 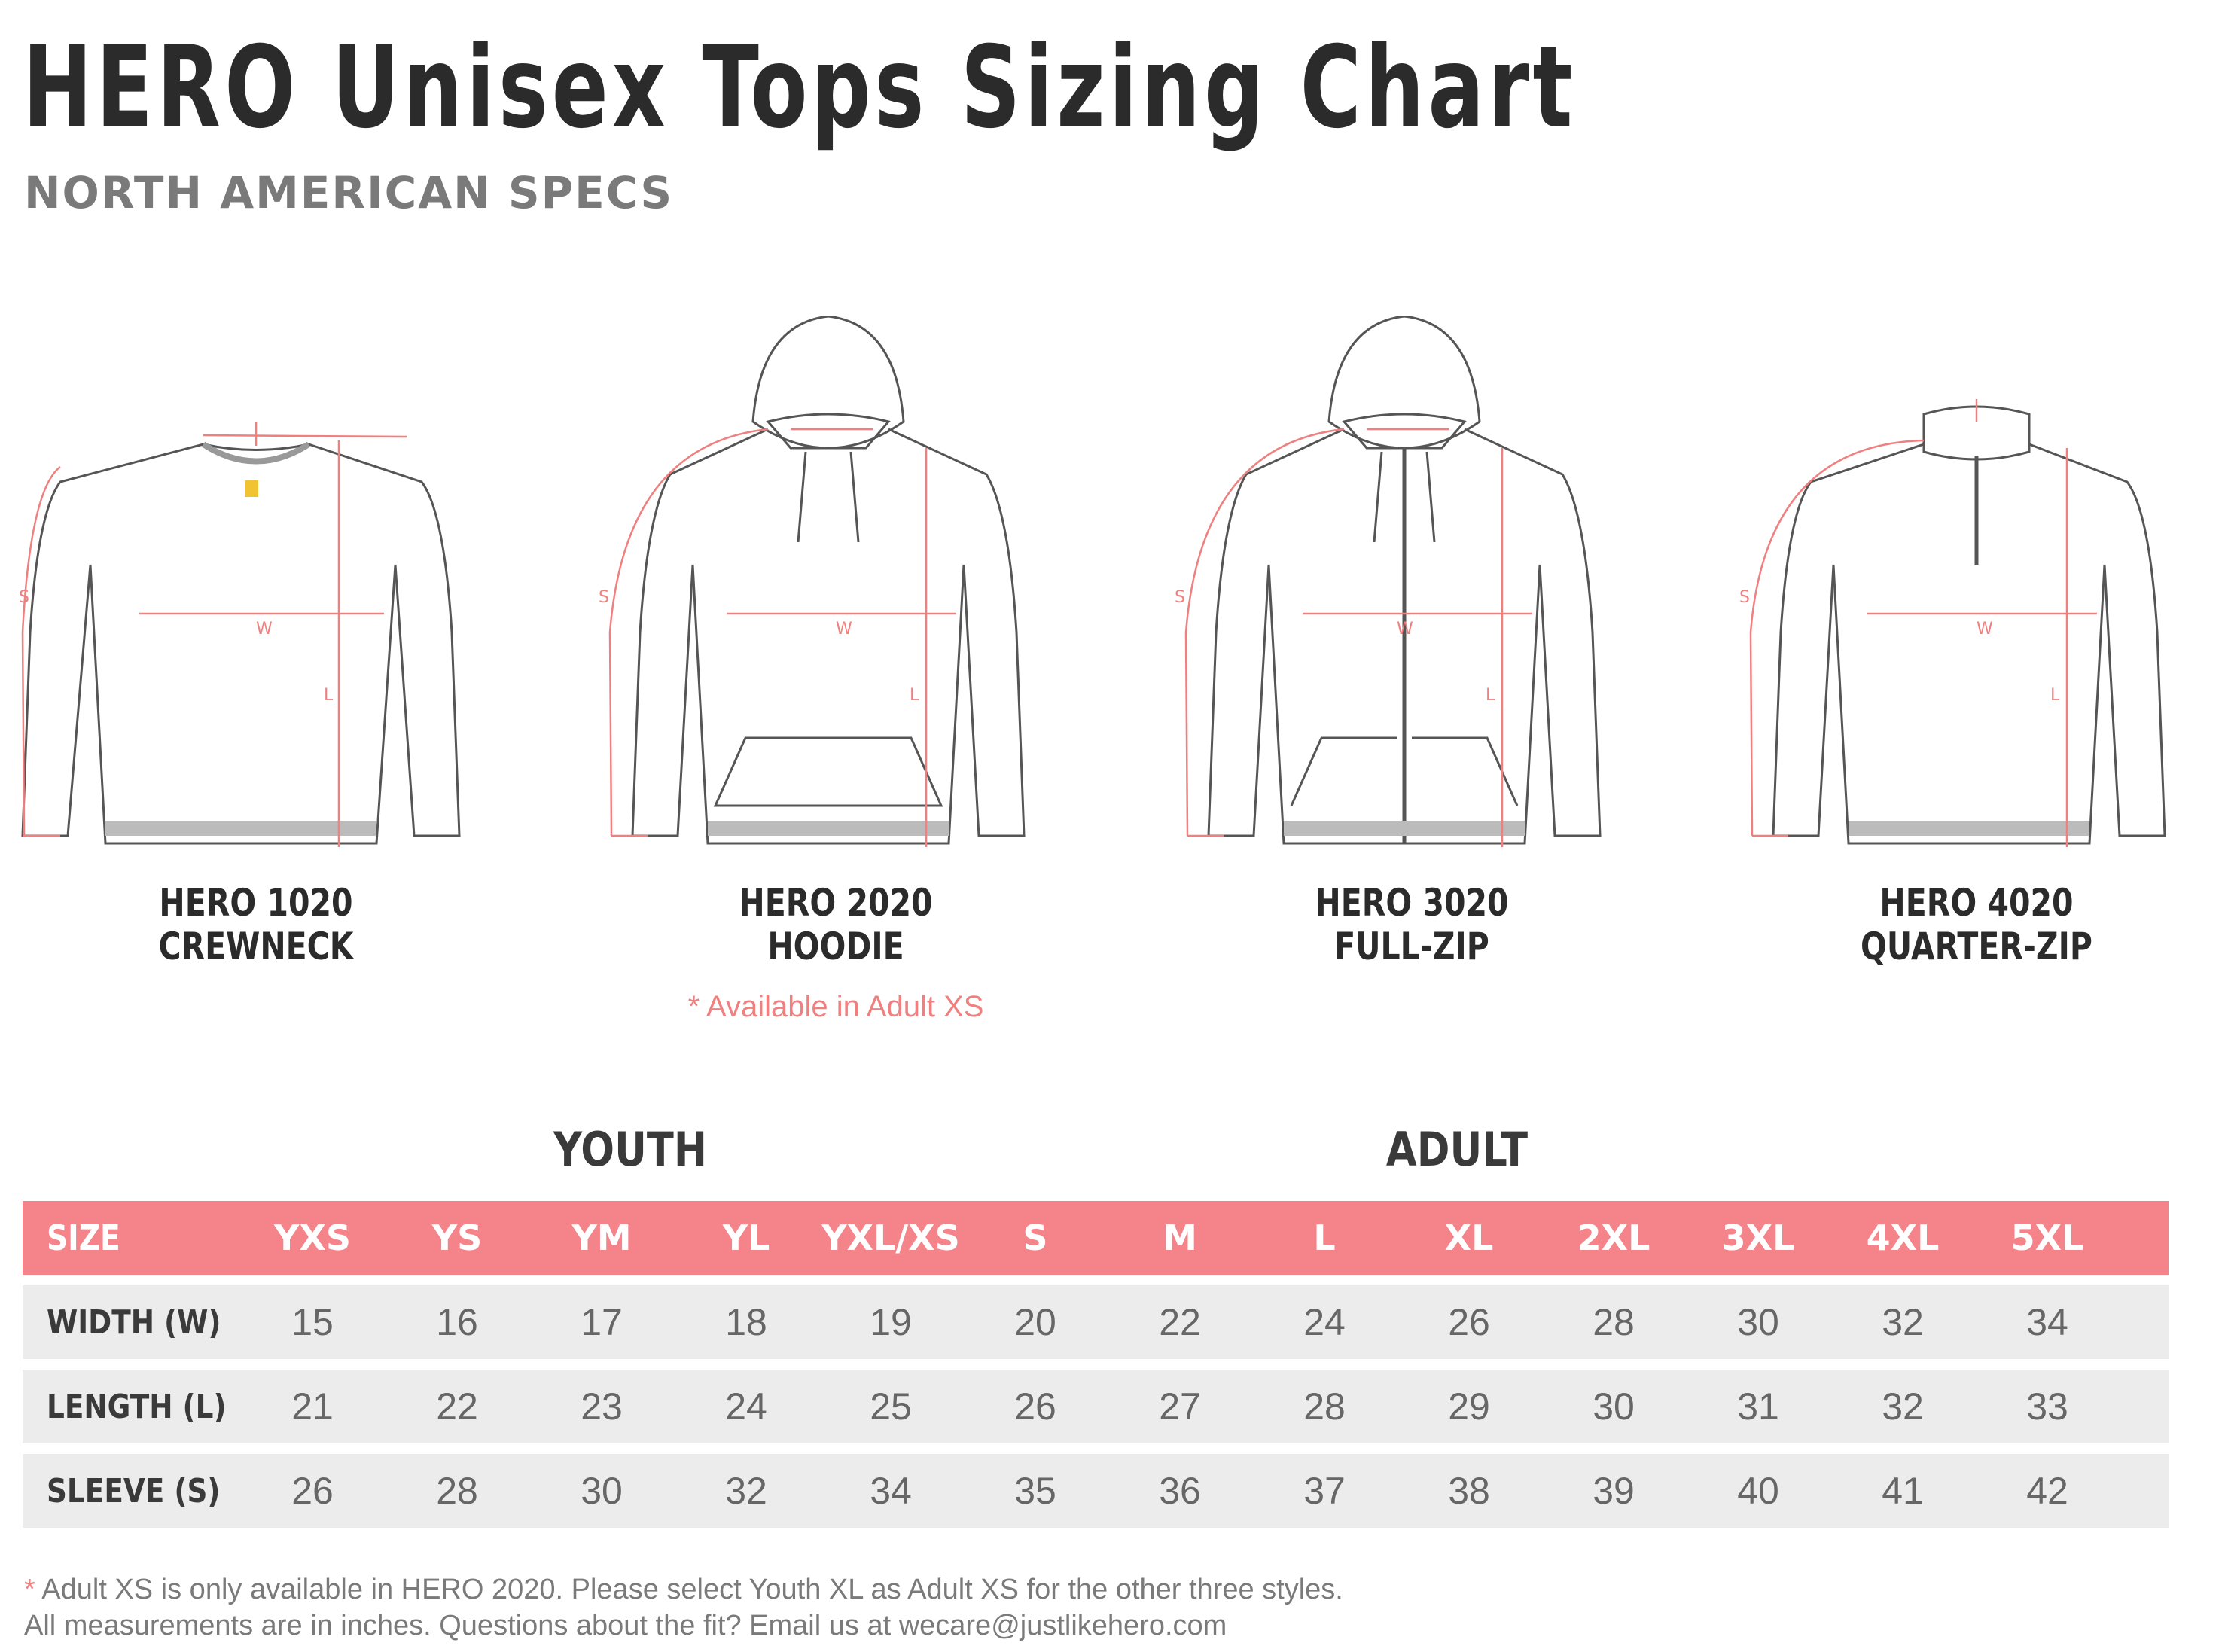 I want to click on size-header-cell: S, so click(x=1035, y=1238).